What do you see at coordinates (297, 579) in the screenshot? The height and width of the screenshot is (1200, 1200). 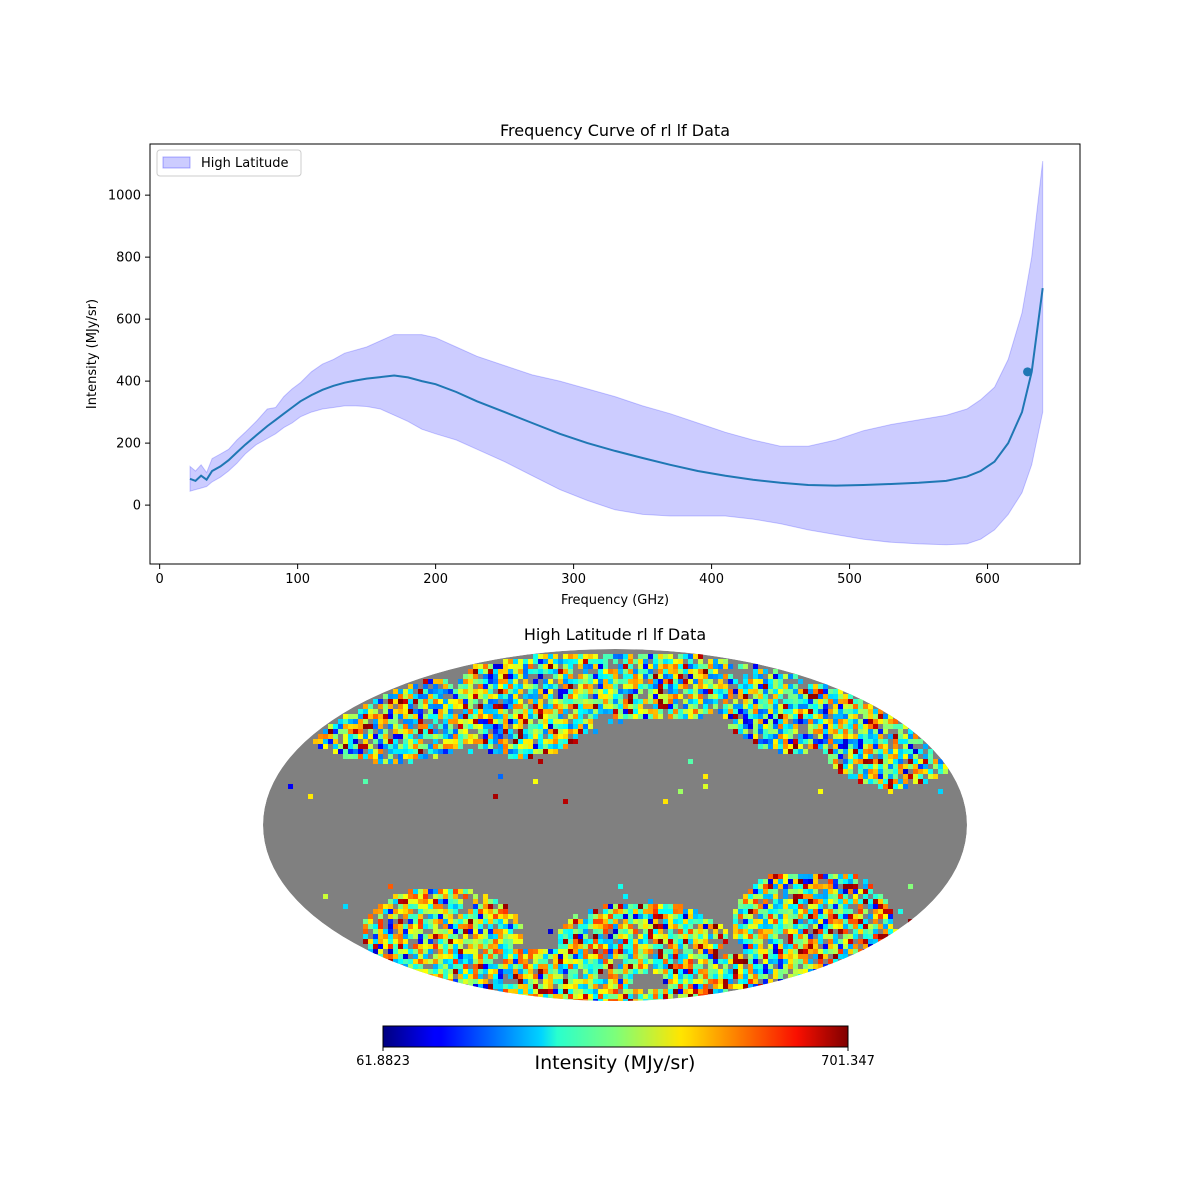 I see `x-tick-label: 100` at bounding box center [297, 579].